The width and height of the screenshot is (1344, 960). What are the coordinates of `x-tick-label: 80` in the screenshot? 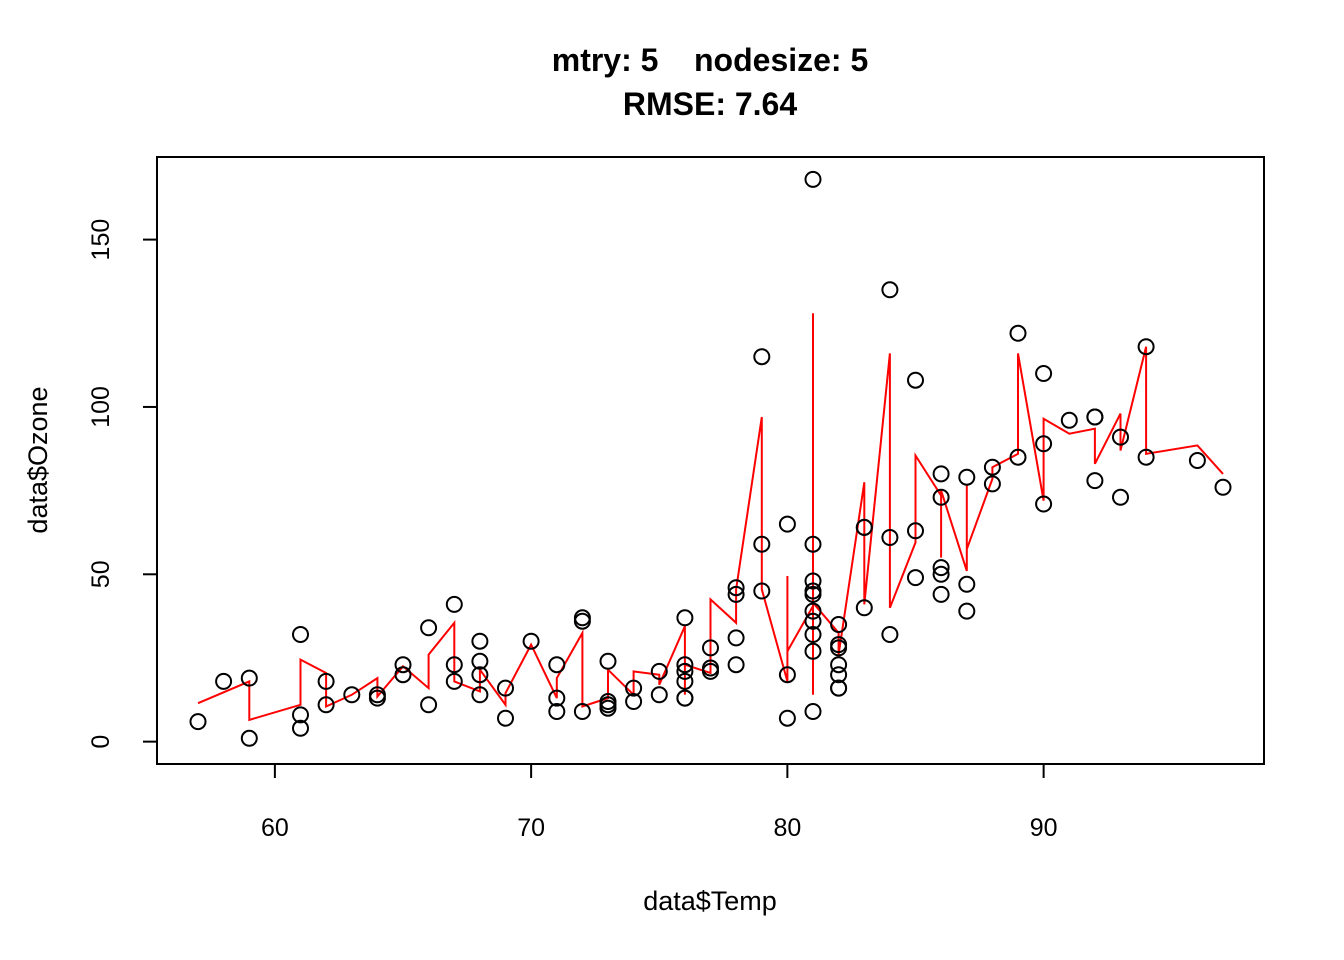 It's located at (787, 828).